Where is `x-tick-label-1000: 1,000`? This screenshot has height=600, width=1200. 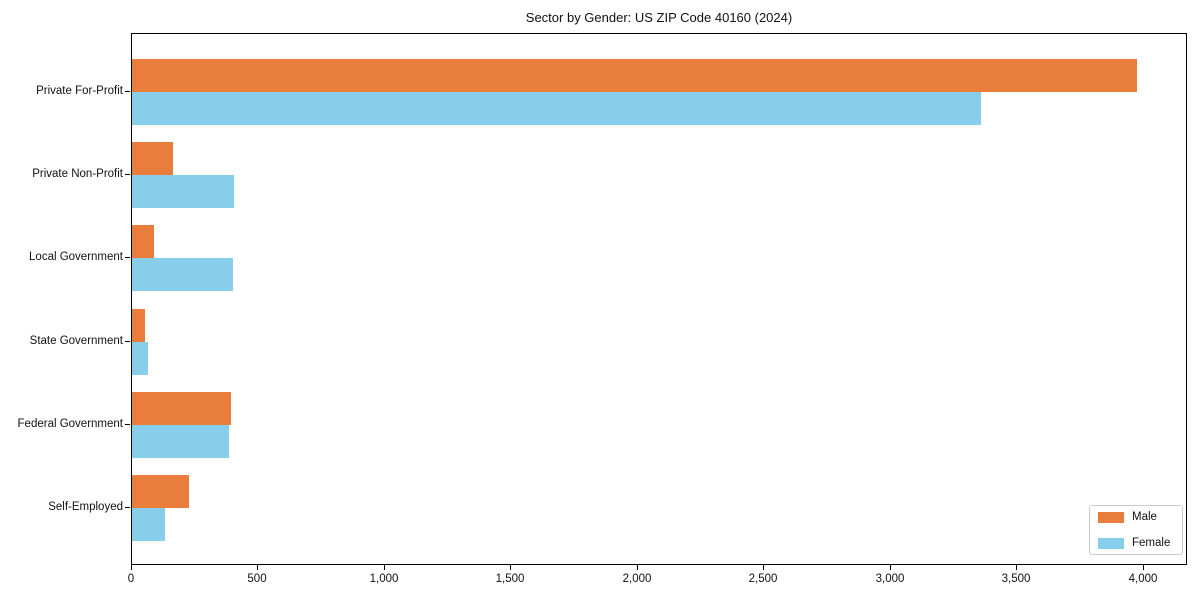
x-tick-label-1000: 1,000 is located at coordinates (384, 579).